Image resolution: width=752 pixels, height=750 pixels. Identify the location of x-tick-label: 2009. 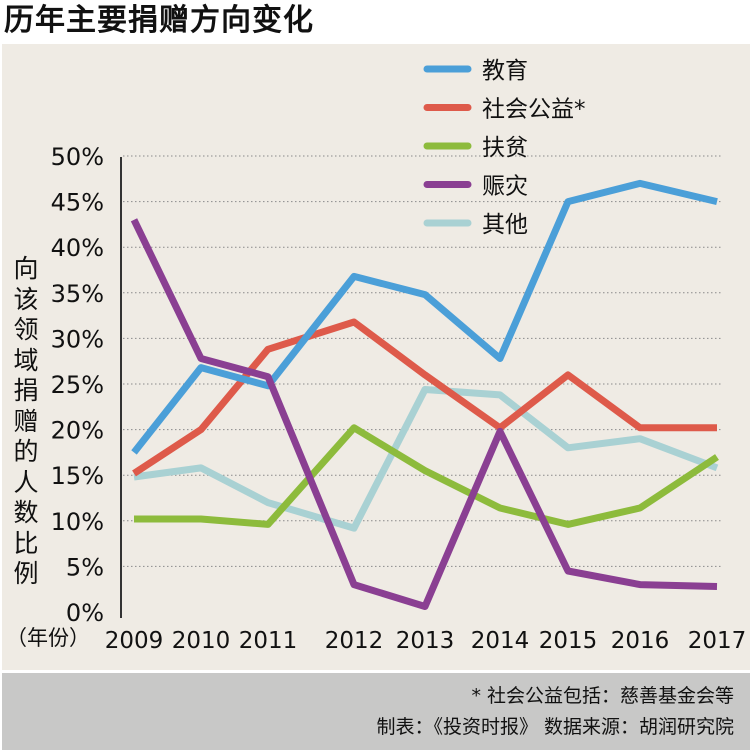
(134, 641).